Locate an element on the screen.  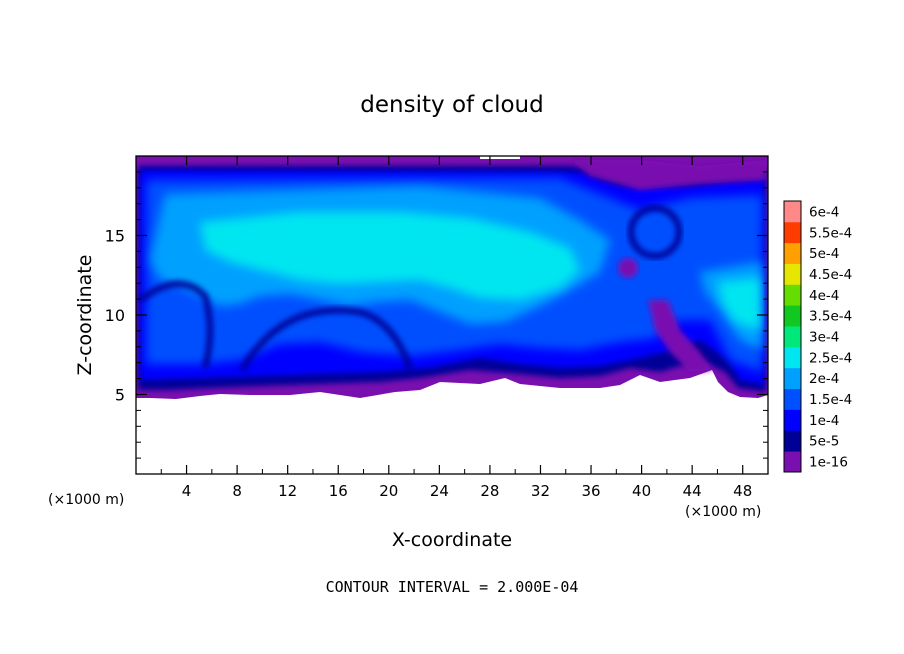
x-tick-label: 12 is located at coordinates (287, 491).